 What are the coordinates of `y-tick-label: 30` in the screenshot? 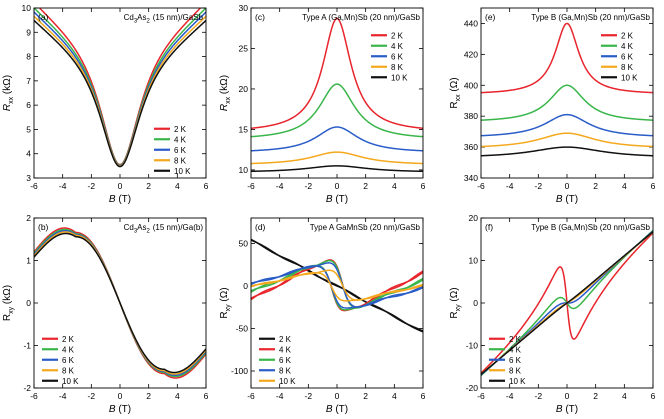 It's located at (244, 8).